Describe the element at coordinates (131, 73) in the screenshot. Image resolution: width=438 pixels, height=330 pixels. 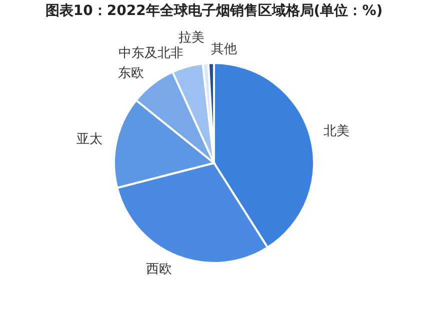
I see `slice-label: 东欧` at that location.